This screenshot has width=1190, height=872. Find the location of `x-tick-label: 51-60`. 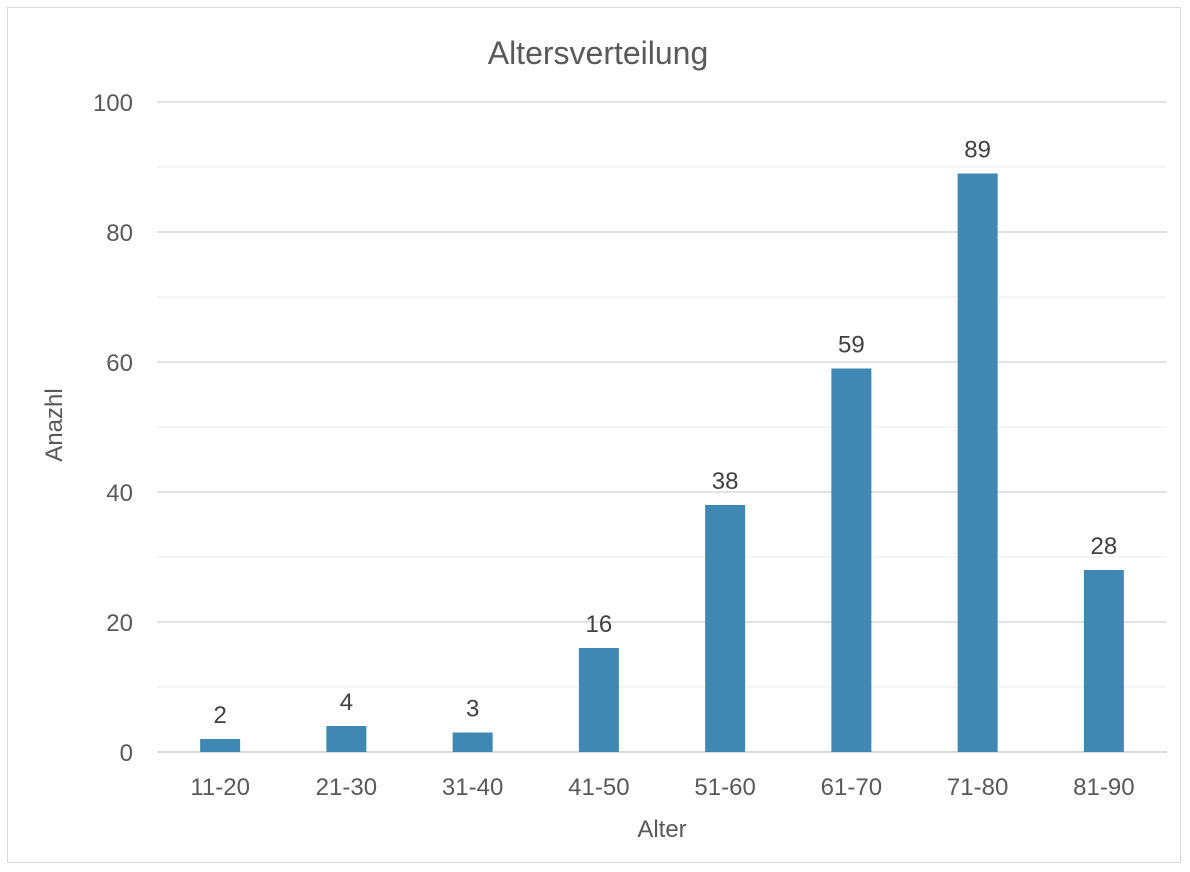

x-tick-label: 51-60 is located at coordinates (724, 787).